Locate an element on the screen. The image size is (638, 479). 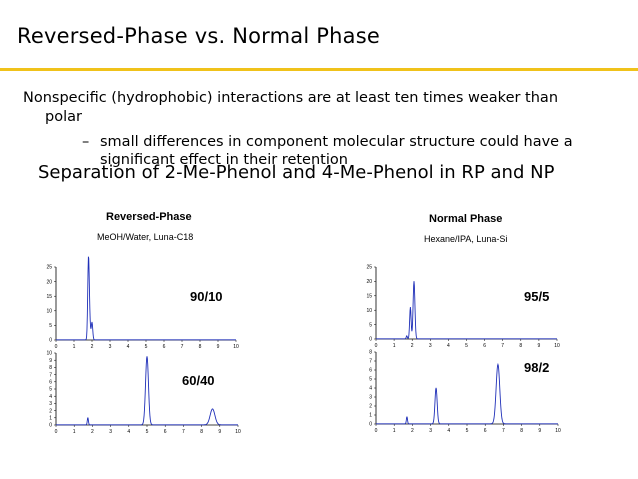
np-panel-subtitle: Hexane/IPA, Luna-Si is located at coordinates (466, 239).